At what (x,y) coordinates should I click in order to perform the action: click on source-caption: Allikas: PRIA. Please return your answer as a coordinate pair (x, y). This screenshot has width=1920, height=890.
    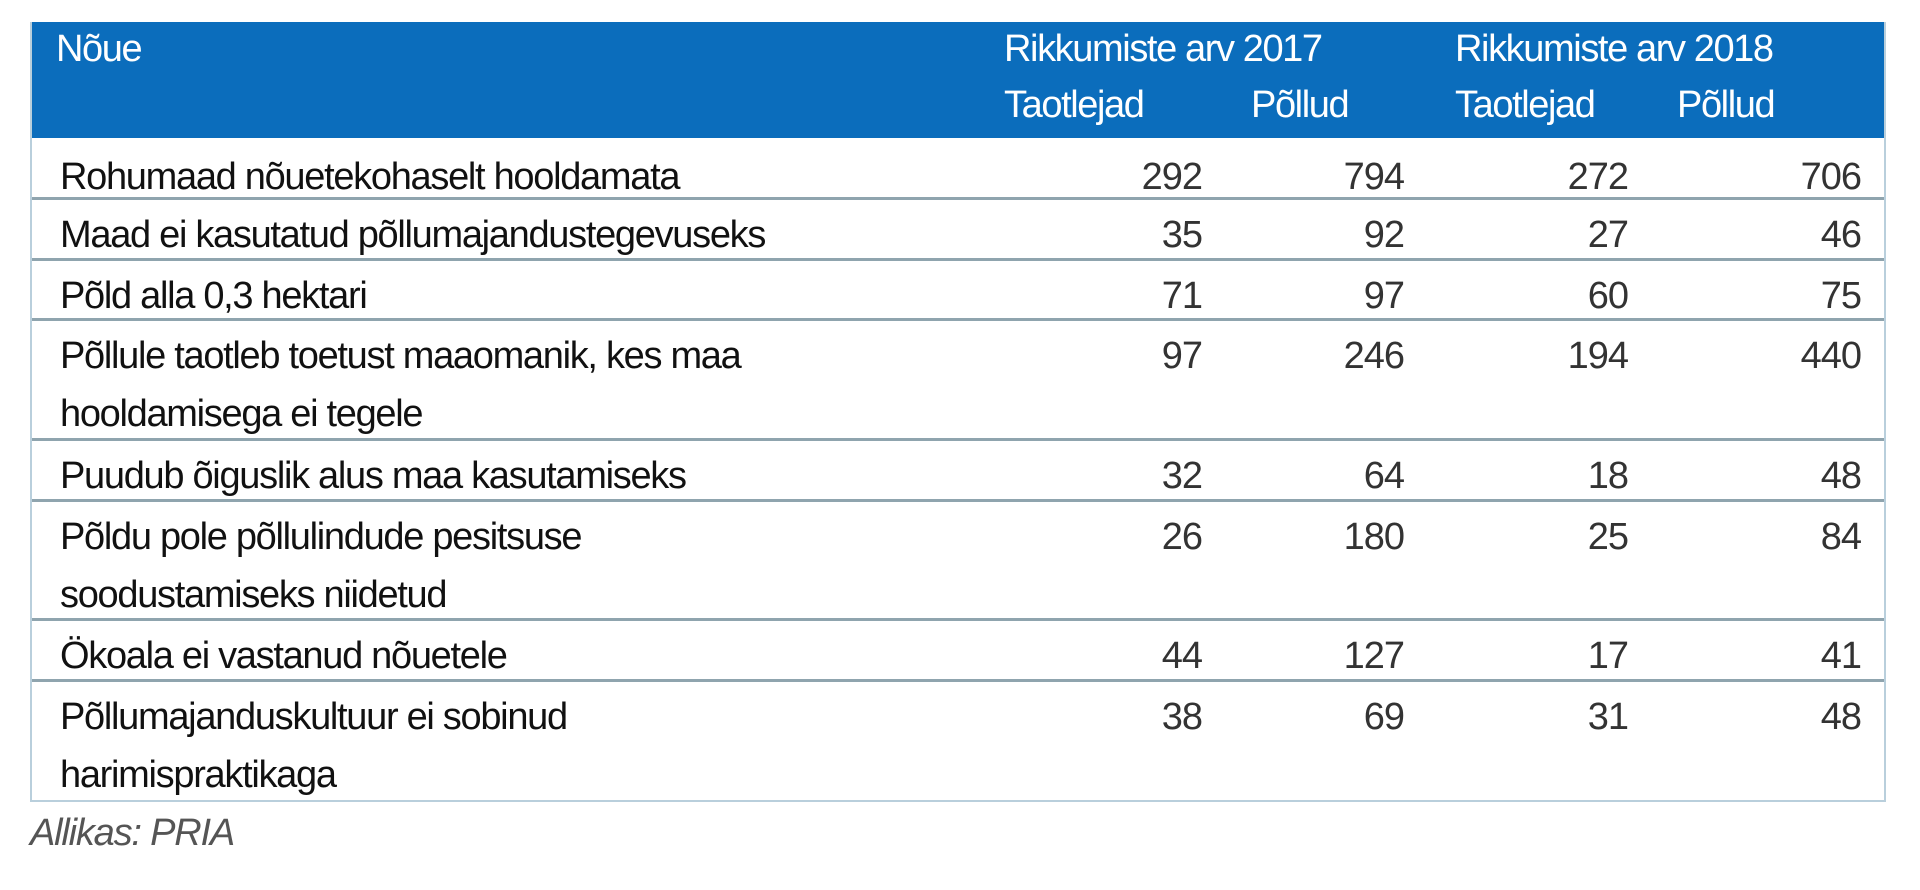
    Looking at the image, I should click on (132, 833).